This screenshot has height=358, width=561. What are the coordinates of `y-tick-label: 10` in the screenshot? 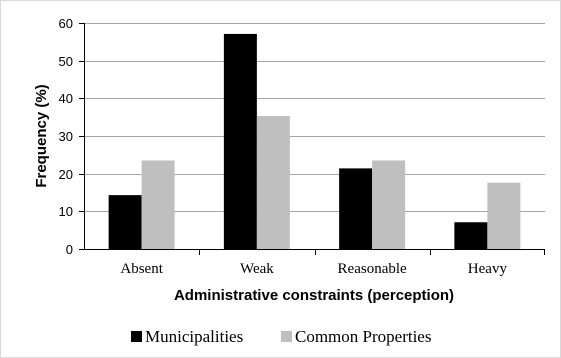 It's located at (66, 211).